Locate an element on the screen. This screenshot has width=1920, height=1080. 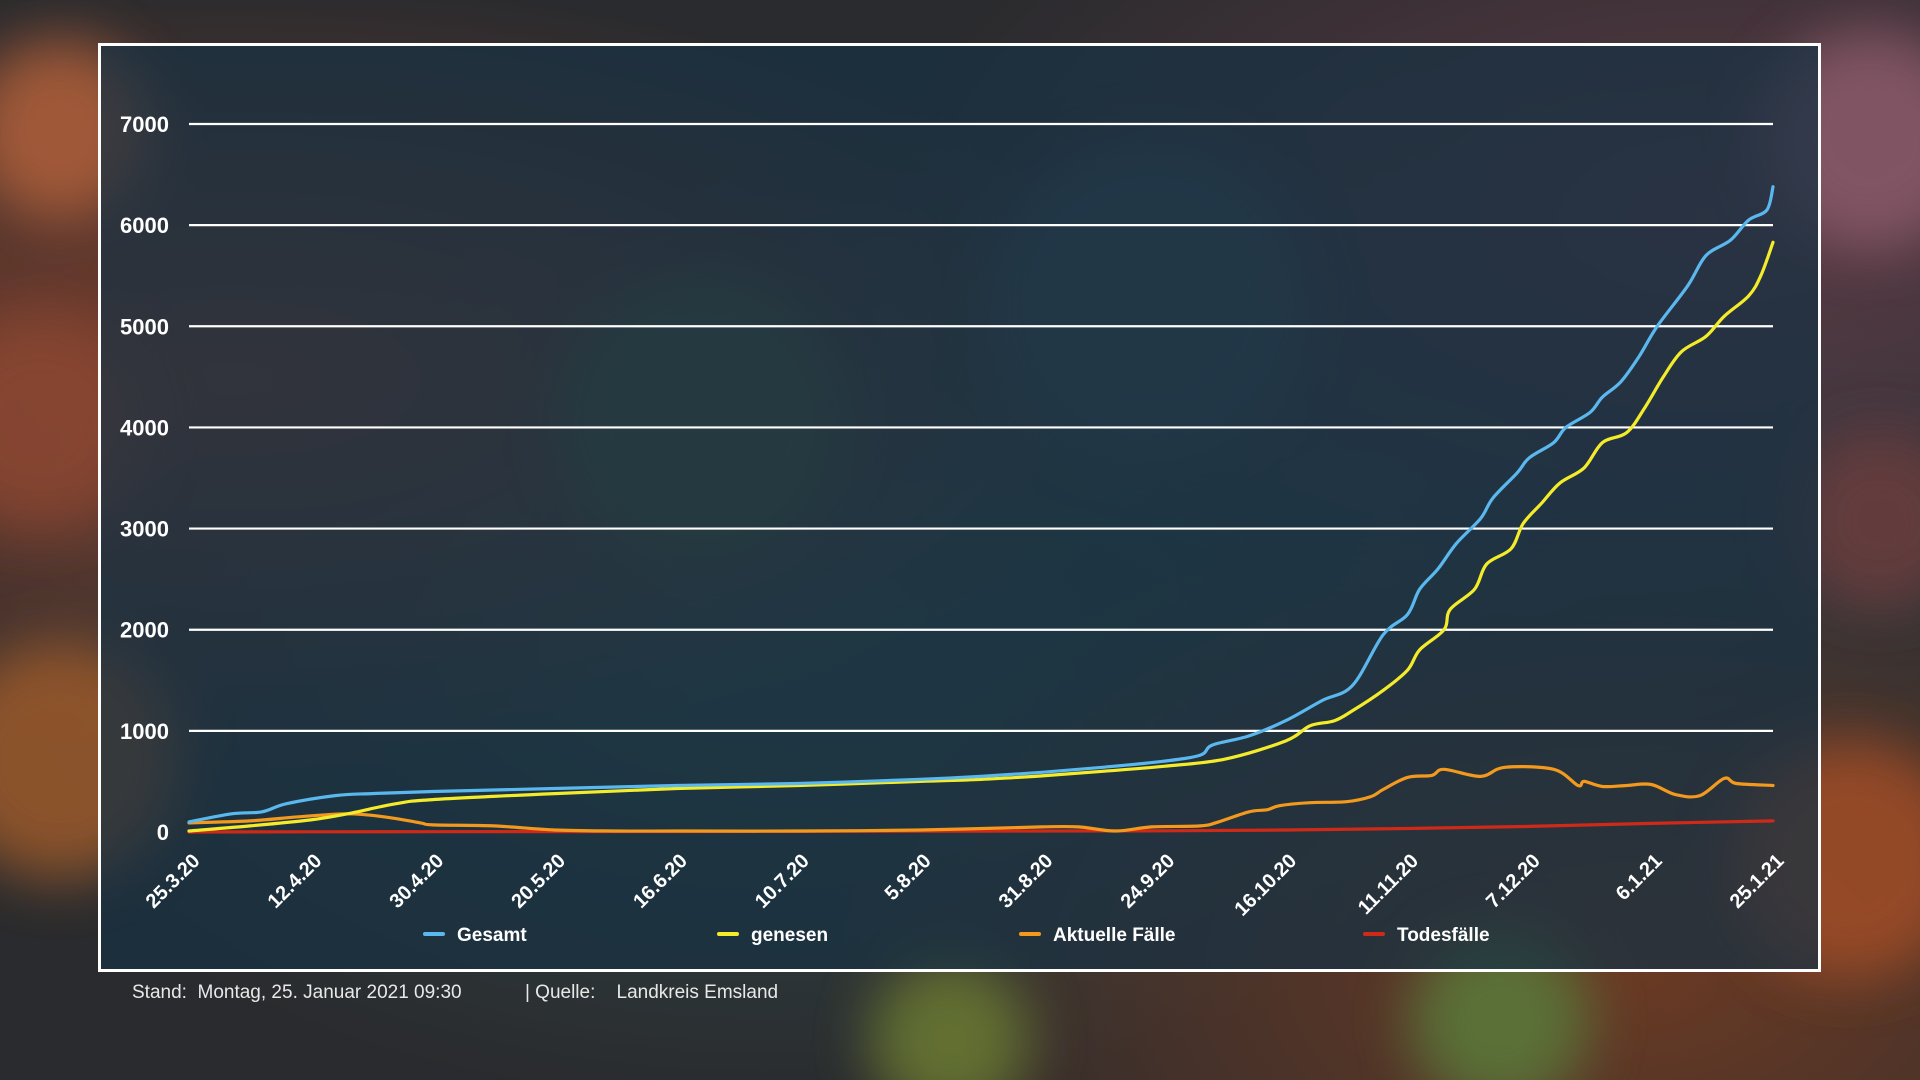
y-tick-label: 4000 is located at coordinates (144, 427).